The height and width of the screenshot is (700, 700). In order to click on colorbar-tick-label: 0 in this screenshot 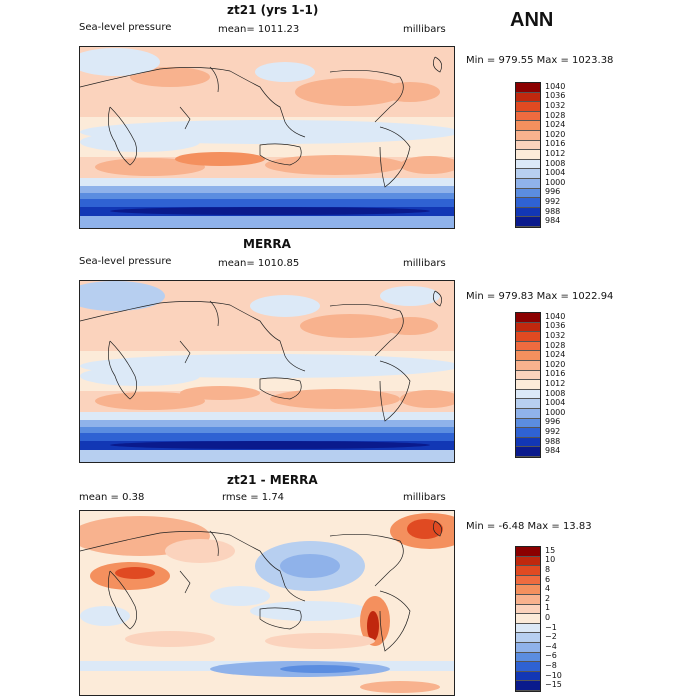, I will do `click(548, 617)`.